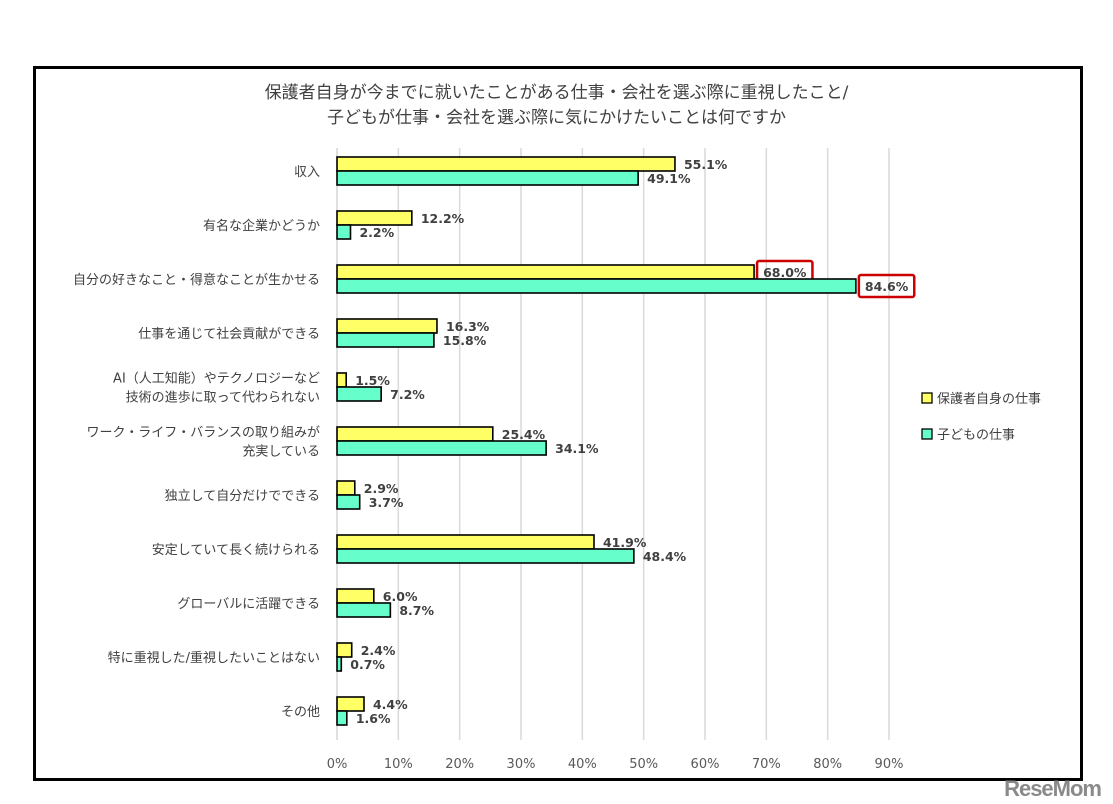  Describe the element at coordinates (376, 232) in the screenshot. I see `data-label: 2.2%` at that location.